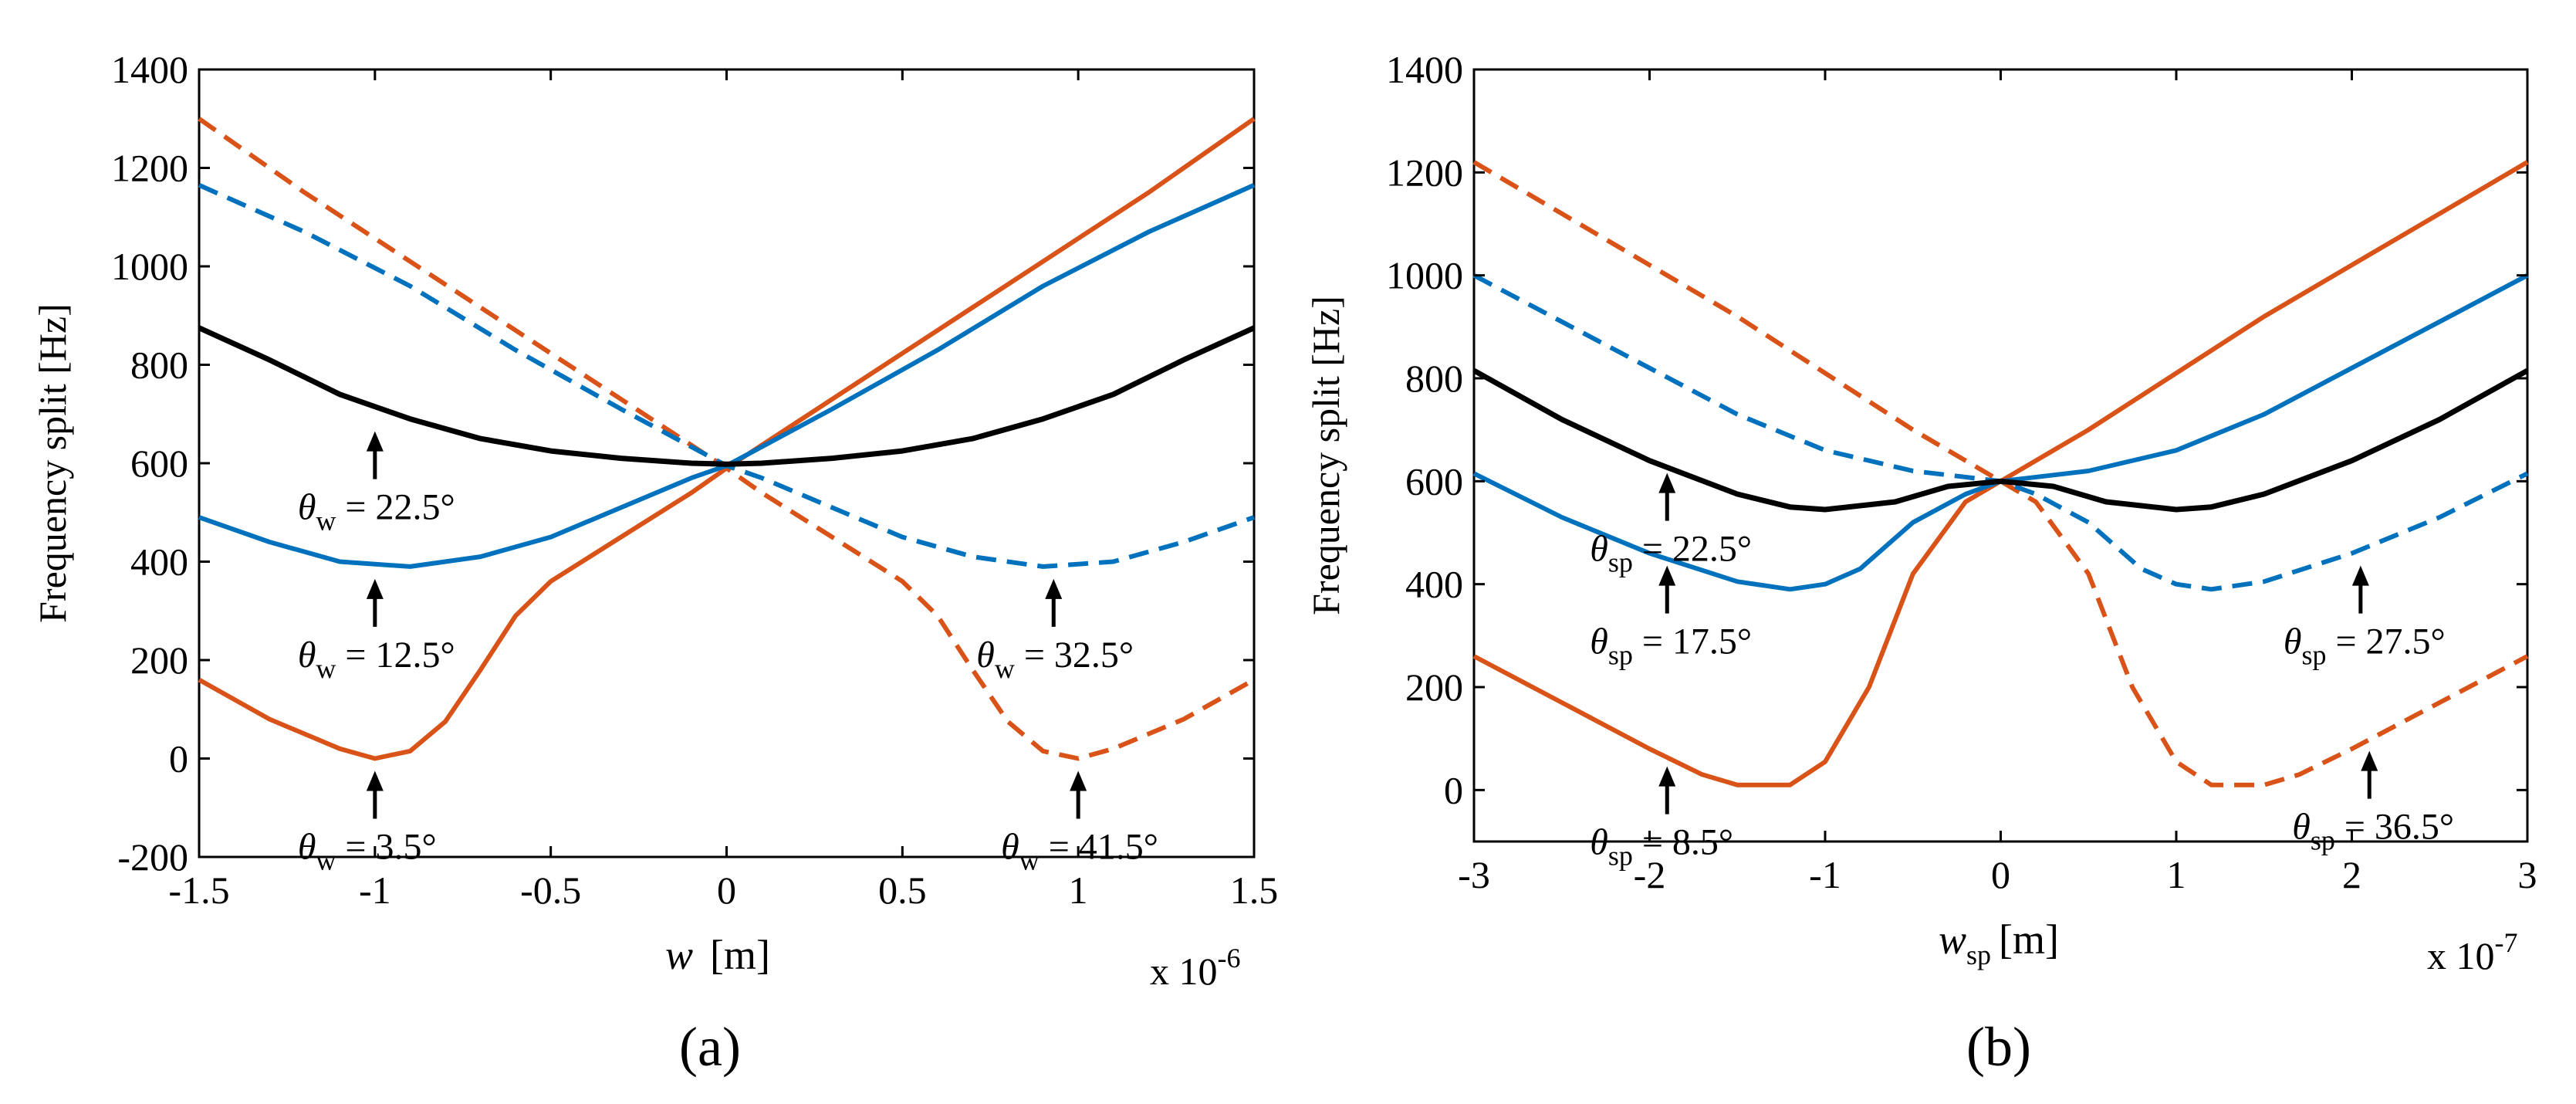 The width and height of the screenshot is (2576, 1104). Describe the element at coordinates (1195, 968) in the screenshot. I see `x-axis-multiplier: x 10-6` at that location.